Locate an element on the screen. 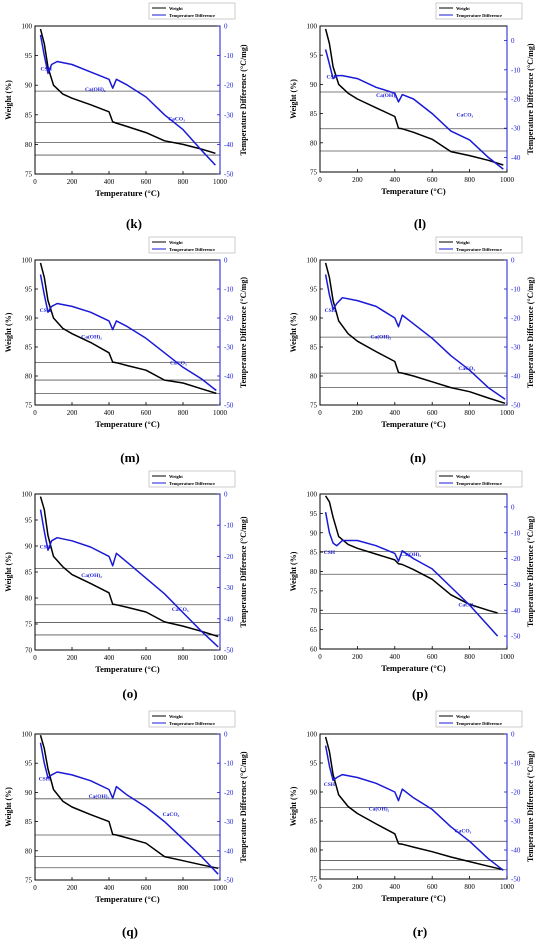  y-right-tick-label: -50 is located at coordinates (229, 651).